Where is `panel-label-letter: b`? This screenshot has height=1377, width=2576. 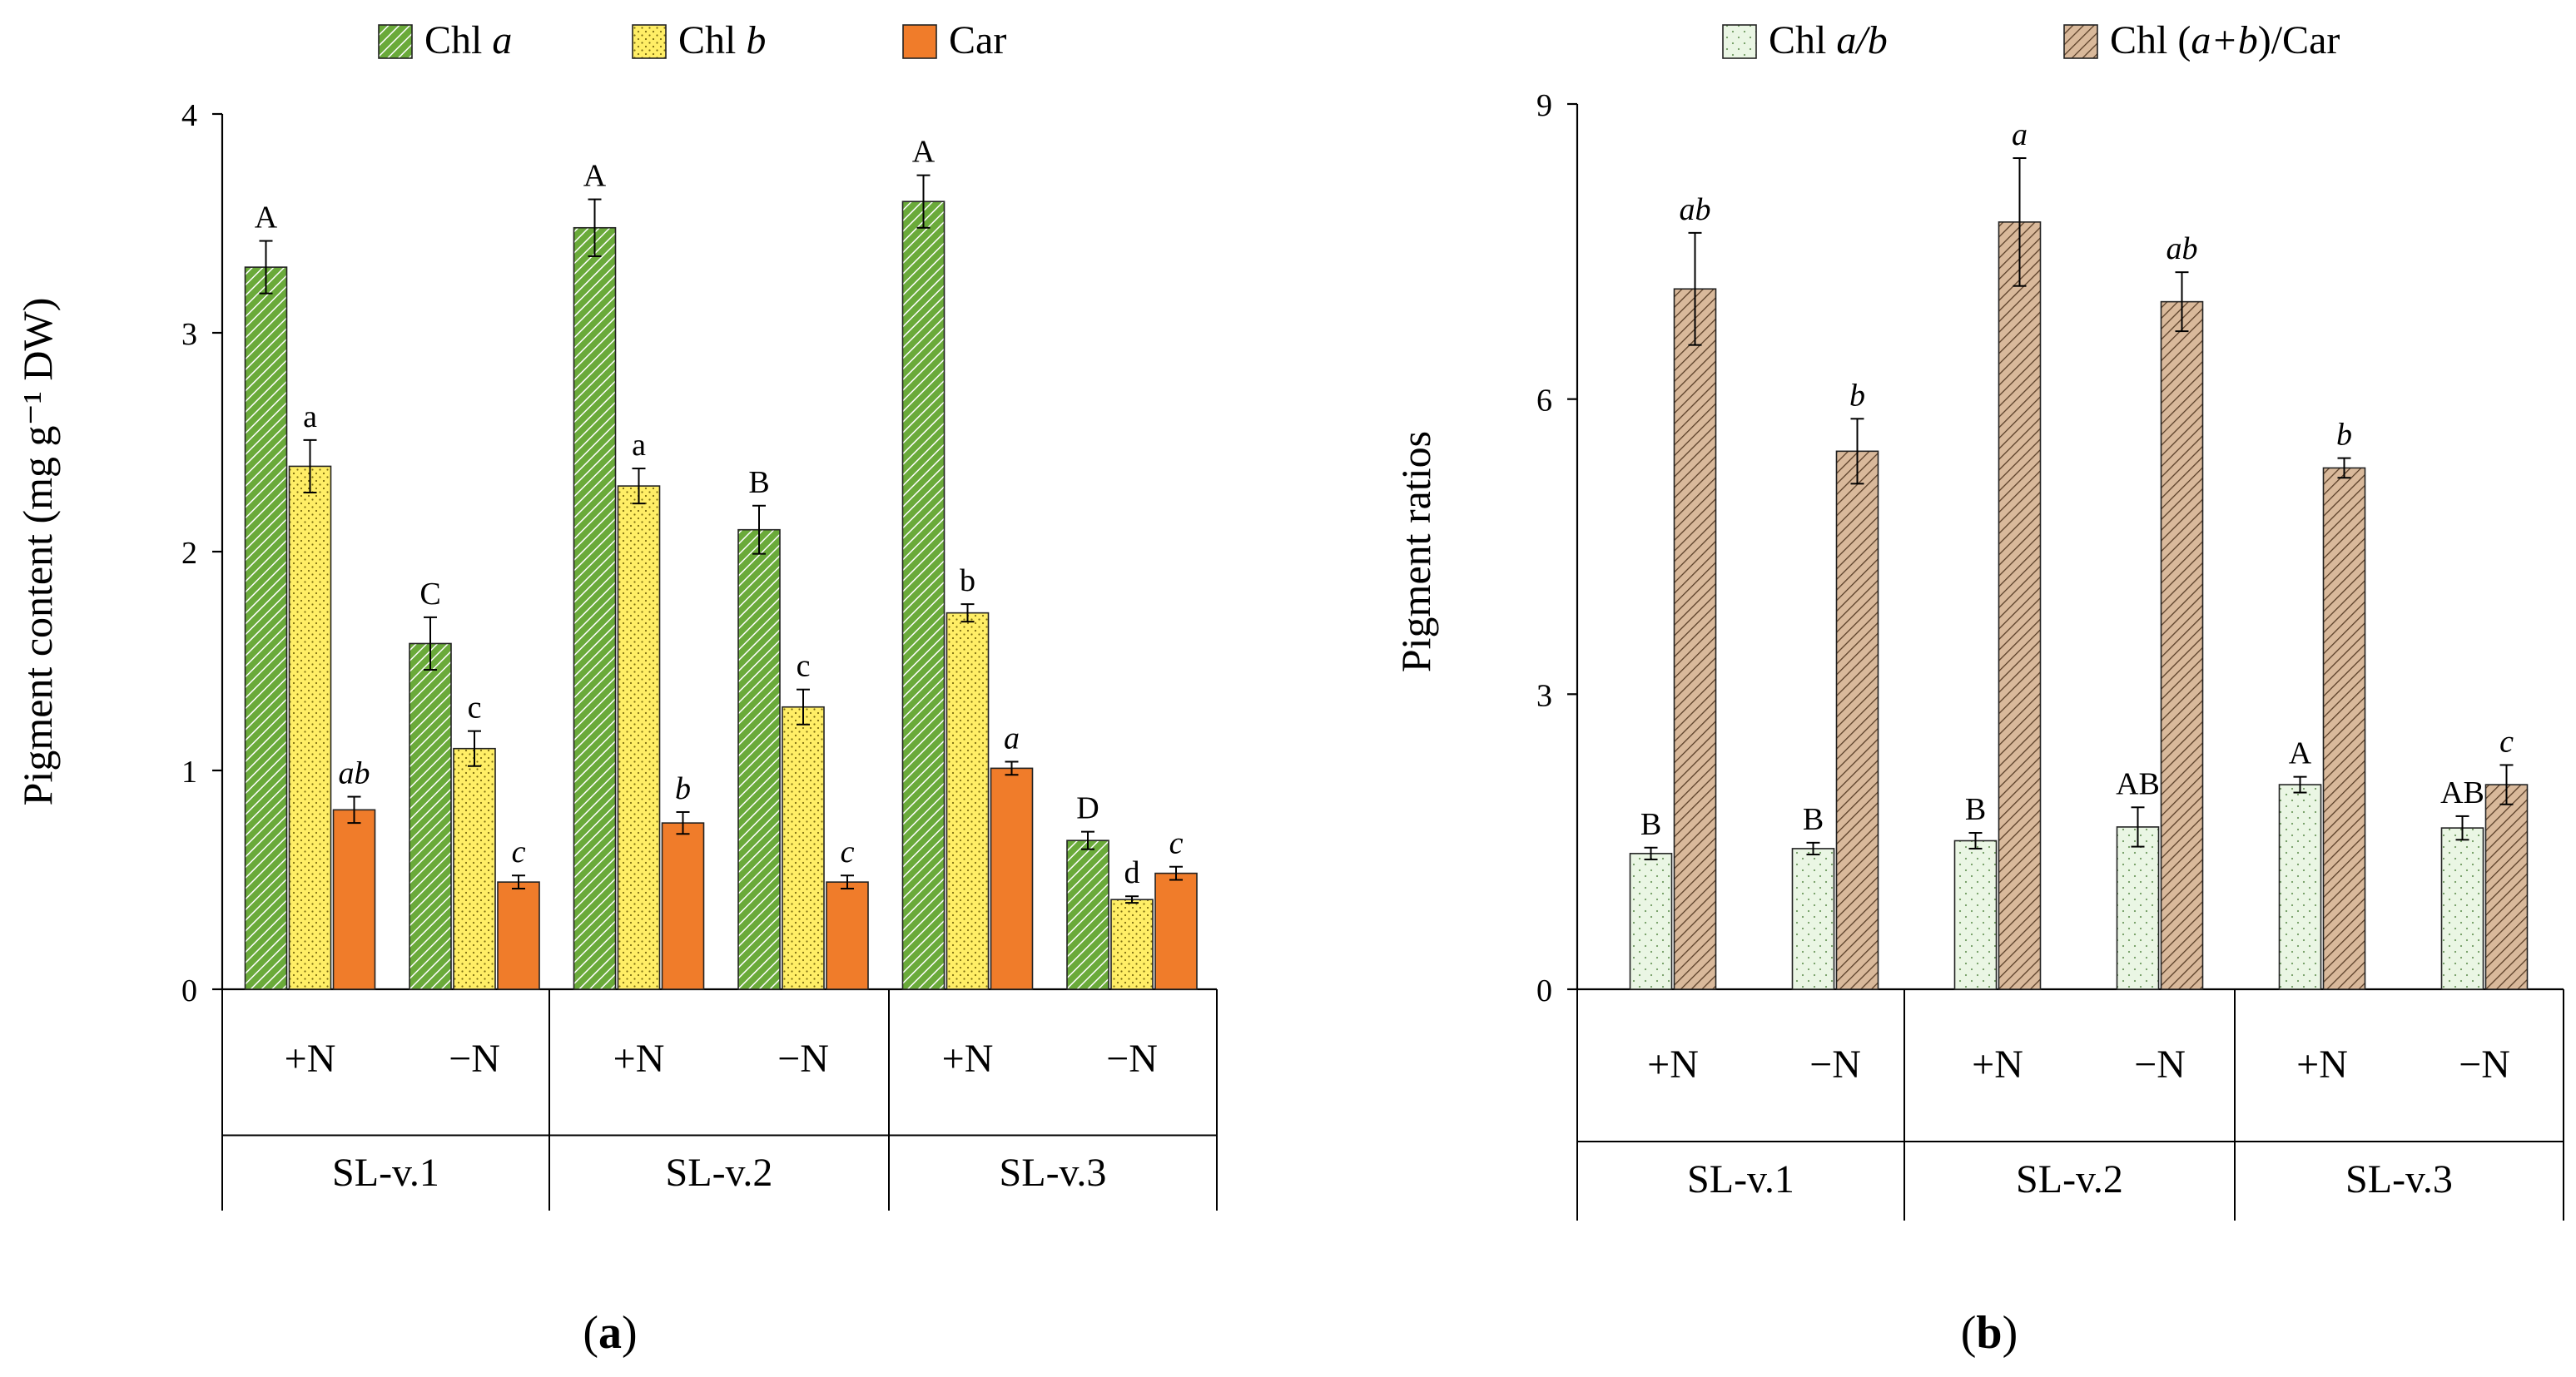 panel-label-letter: b is located at coordinates (1989, 1333).